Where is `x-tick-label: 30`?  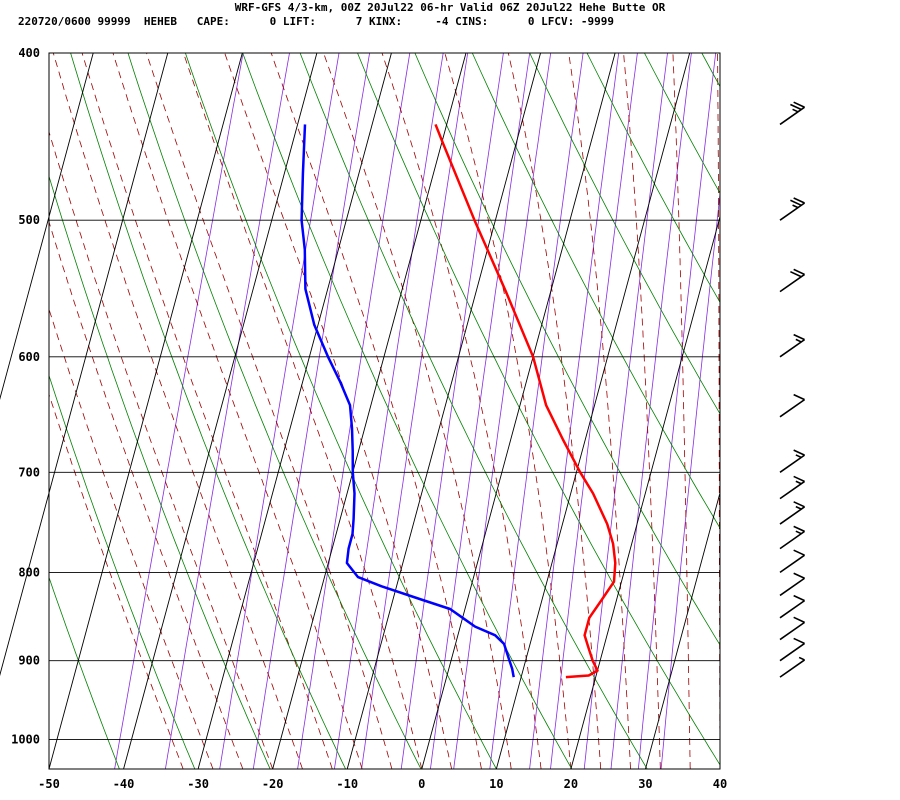
x-tick-label: 30 is located at coordinates (645, 784).